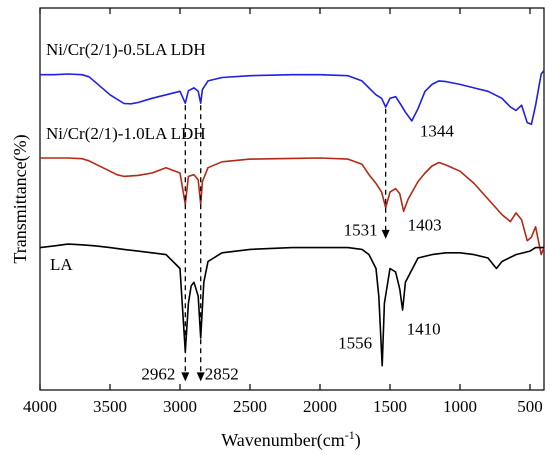 Image resolution: width=550 pixels, height=455 pixels. Describe the element at coordinates (292, 98) in the screenshot. I see `series-line` at that location.